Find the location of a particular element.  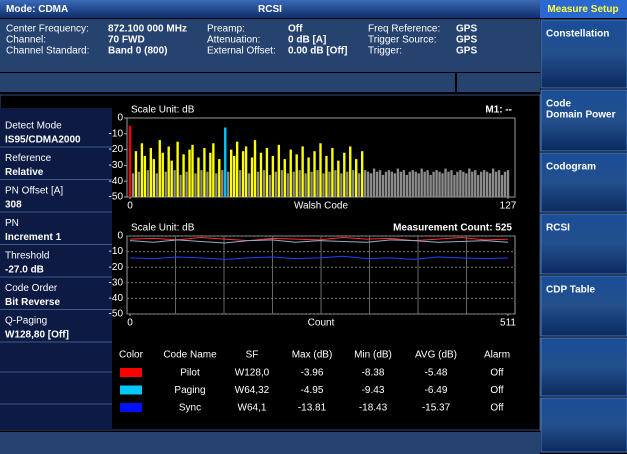

table-header: Code Name is located at coordinates (190, 355).